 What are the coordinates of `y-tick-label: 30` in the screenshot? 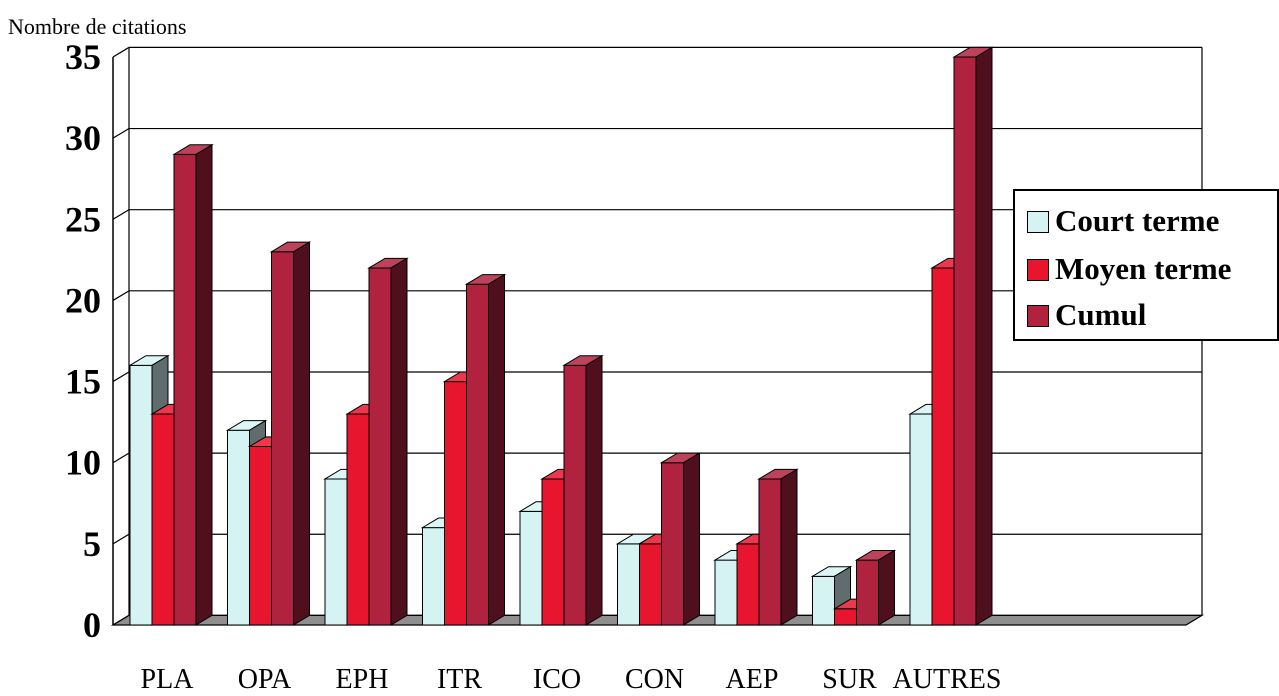 It's located at (83, 138).